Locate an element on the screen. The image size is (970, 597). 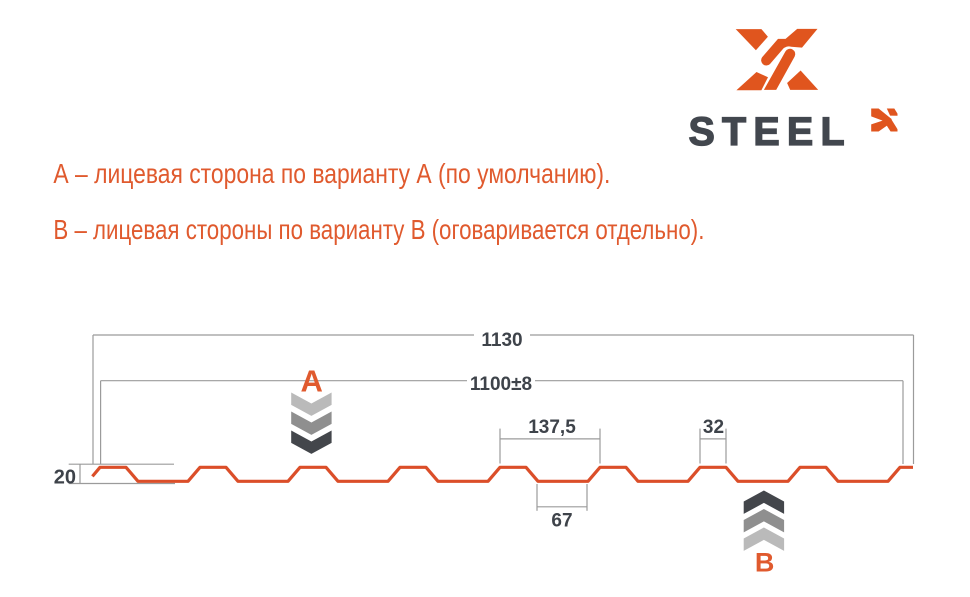
svg-text: 20 is located at coordinates (65, 477).